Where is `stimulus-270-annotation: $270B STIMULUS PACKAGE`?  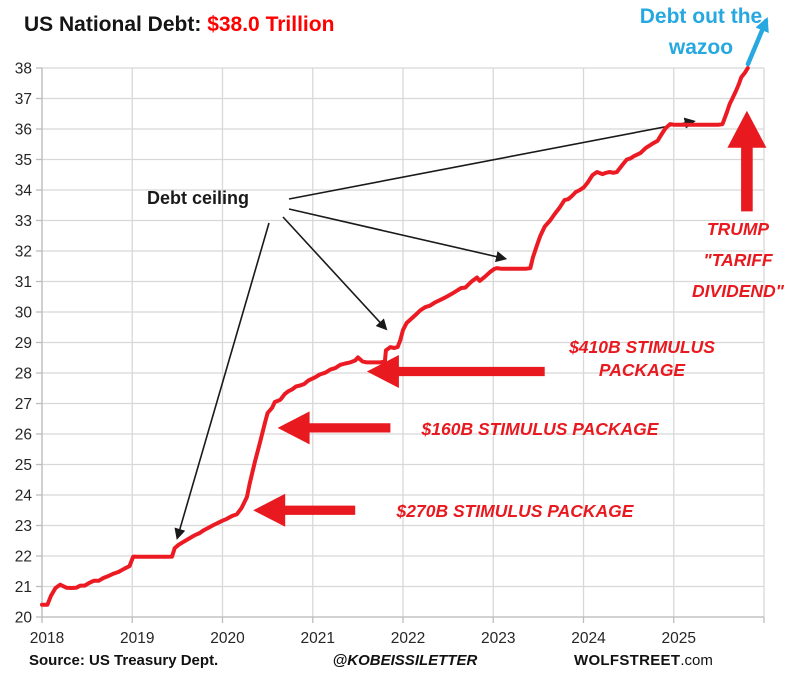 stimulus-270-annotation: $270B STIMULUS PACKAGE is located at coordinates (515, 511).